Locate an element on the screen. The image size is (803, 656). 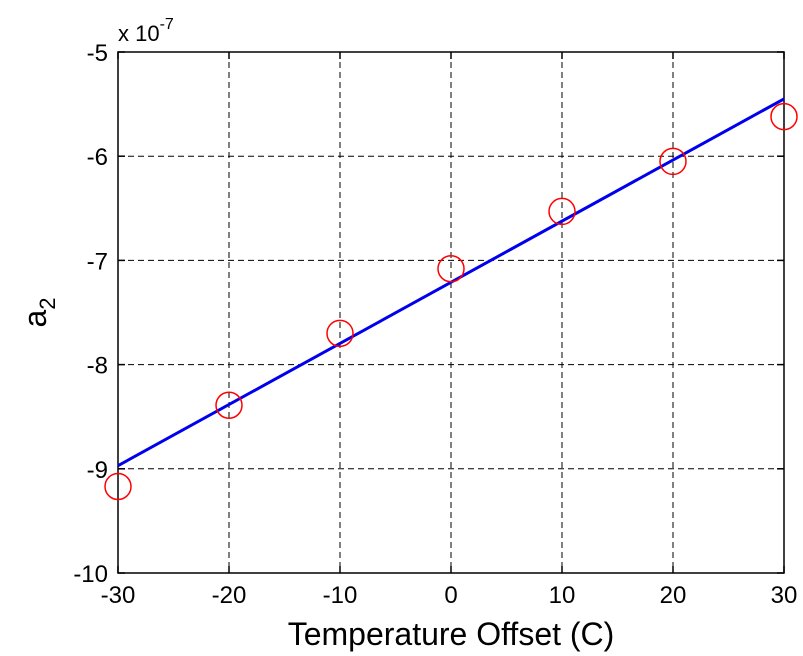
y-axis-multiplier-prefix: x 10 is located at coordinates (139, 33).